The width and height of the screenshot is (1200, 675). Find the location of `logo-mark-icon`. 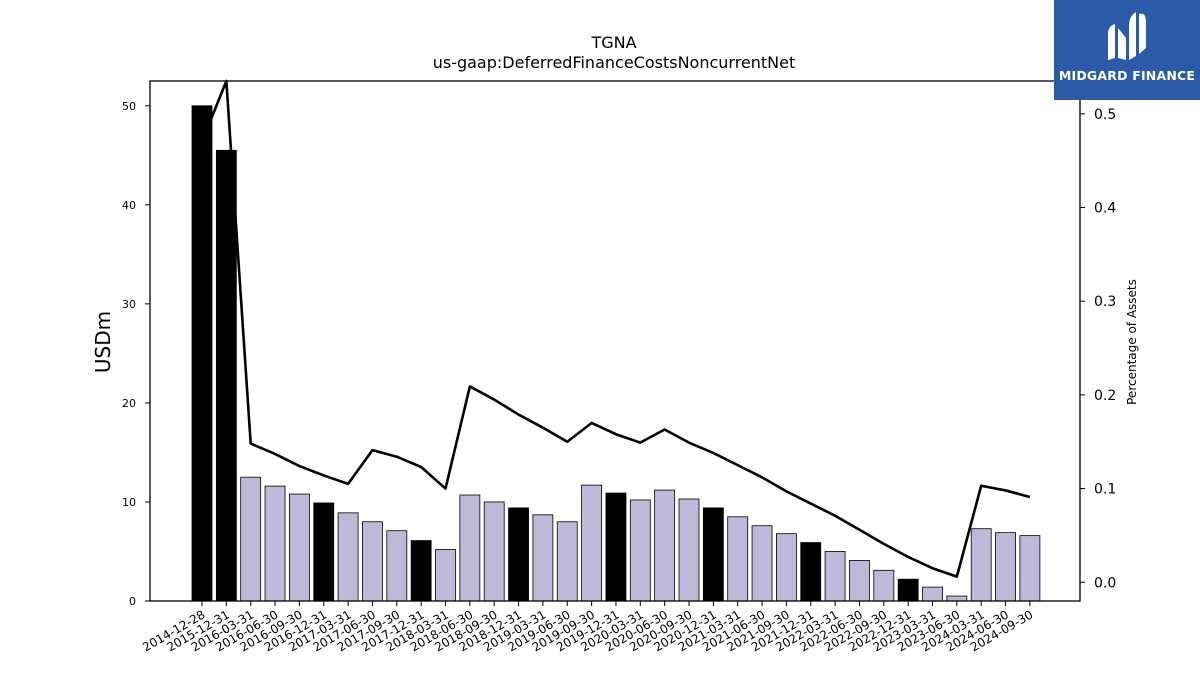

logo-mark-icon is located at coordinates (1127, 36).